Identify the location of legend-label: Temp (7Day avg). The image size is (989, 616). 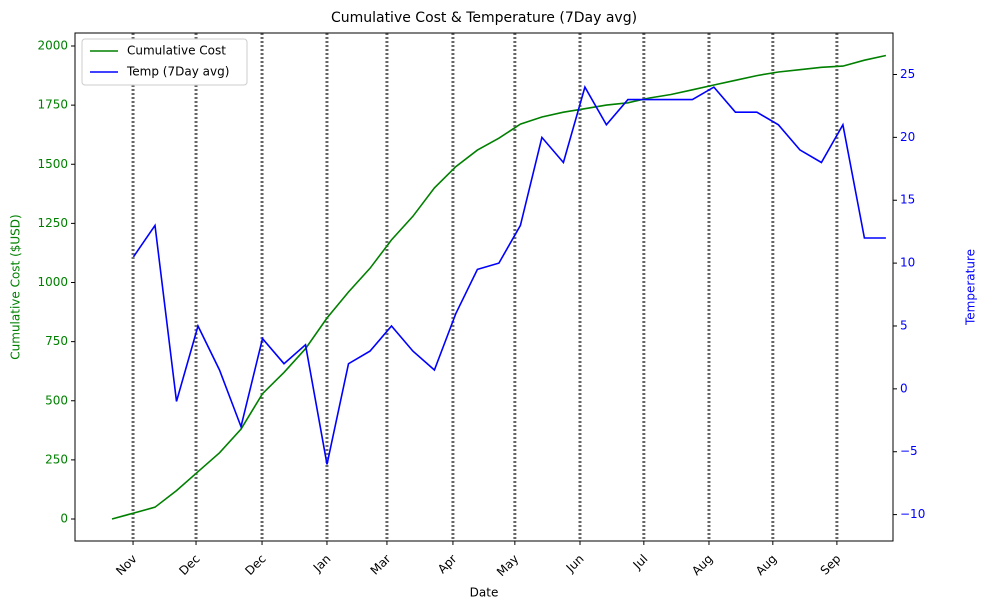
(177, 72).